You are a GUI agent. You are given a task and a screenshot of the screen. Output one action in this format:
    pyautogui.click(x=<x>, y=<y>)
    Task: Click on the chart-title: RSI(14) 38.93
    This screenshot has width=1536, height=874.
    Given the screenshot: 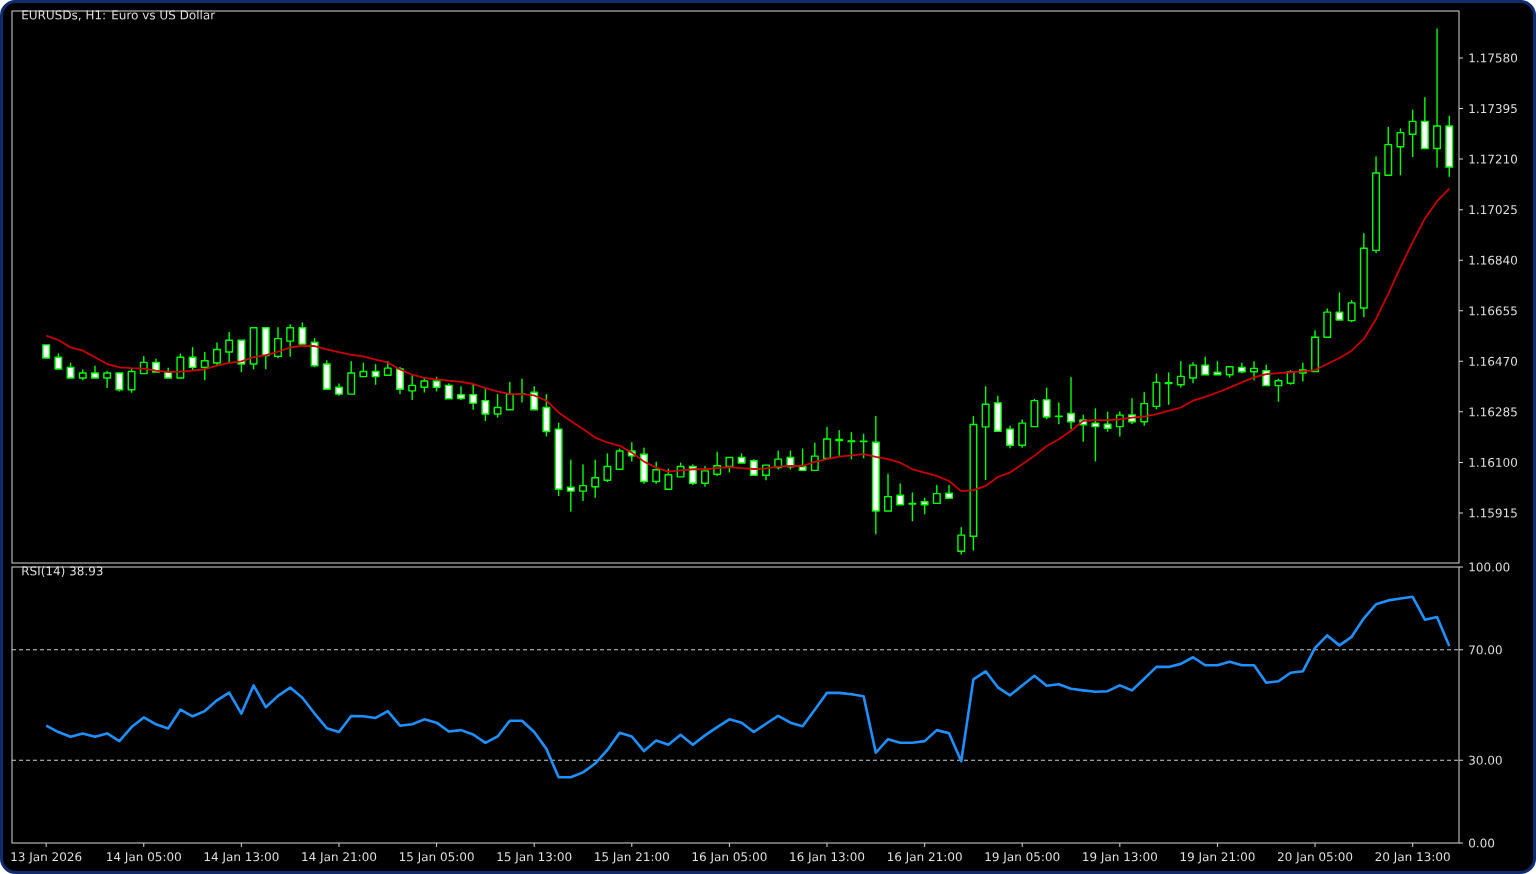 What is the action you would take?
    pyautogui.click(x=62, y=571)
    